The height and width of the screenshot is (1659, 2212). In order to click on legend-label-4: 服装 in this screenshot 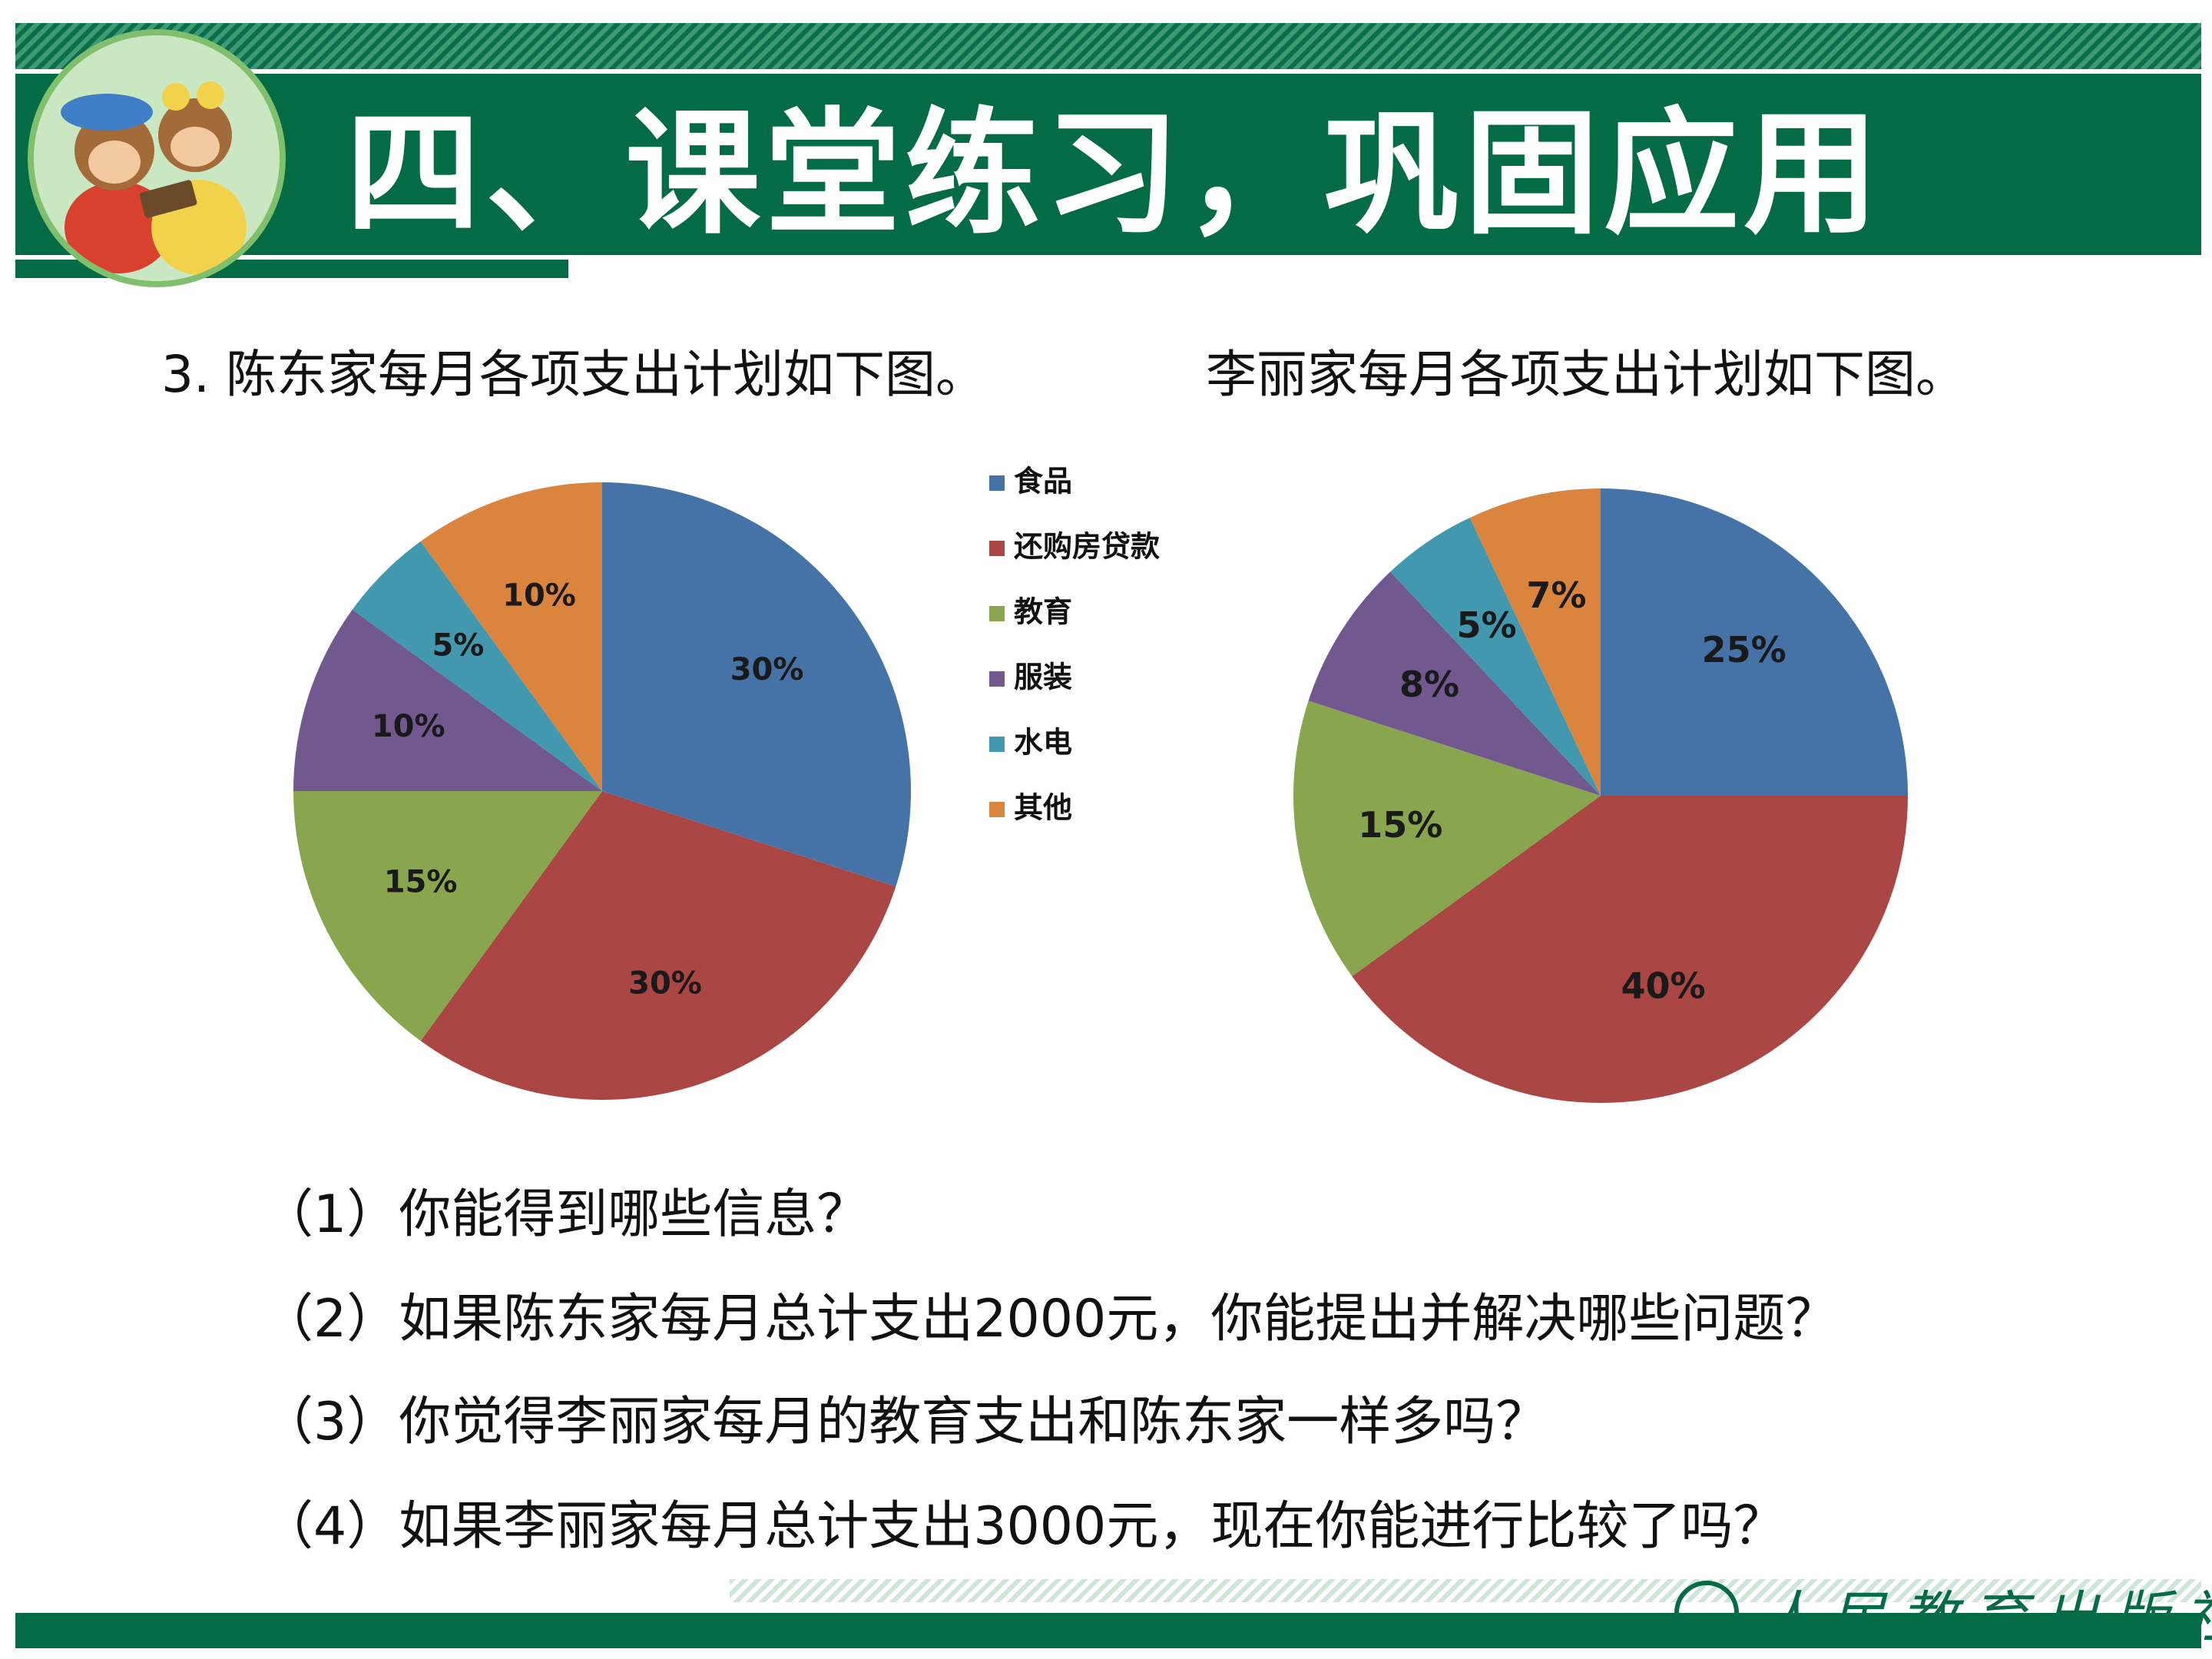, I will do `click(1043, 677)`.